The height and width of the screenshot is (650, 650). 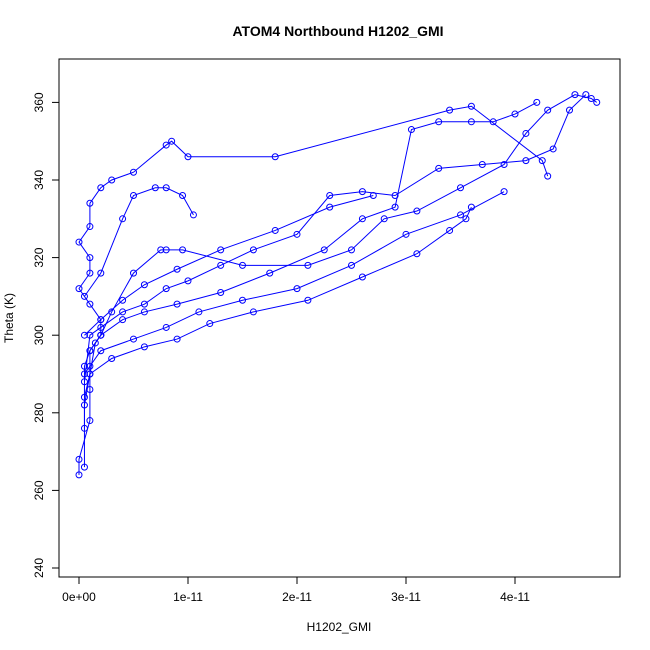 What do you see at coordinates (296, 590) in the screenshot?
I see `x-axis: 0e+00 1e-11 2e-11 3e-11 4e-11` at bounding box center [296, 590].